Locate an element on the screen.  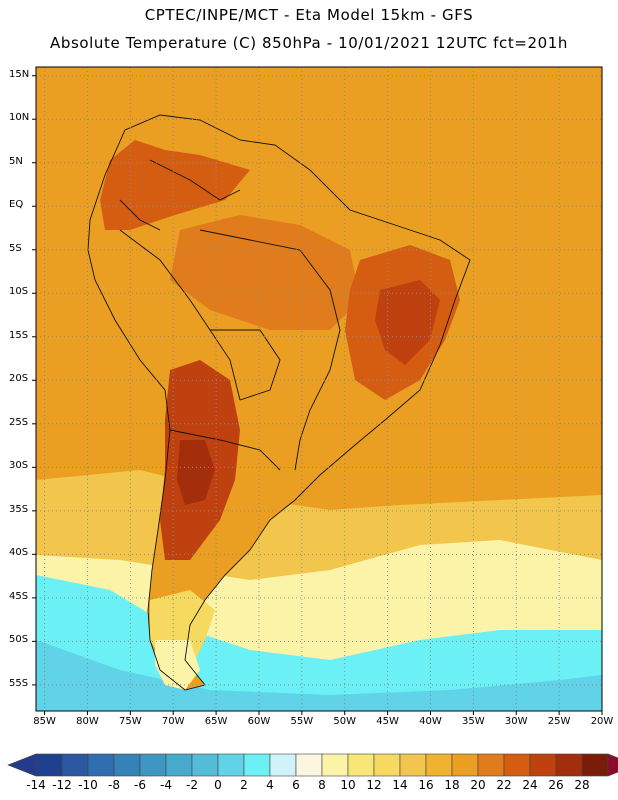
lat-tick-label: 10S is located at coordinates (19, 292).